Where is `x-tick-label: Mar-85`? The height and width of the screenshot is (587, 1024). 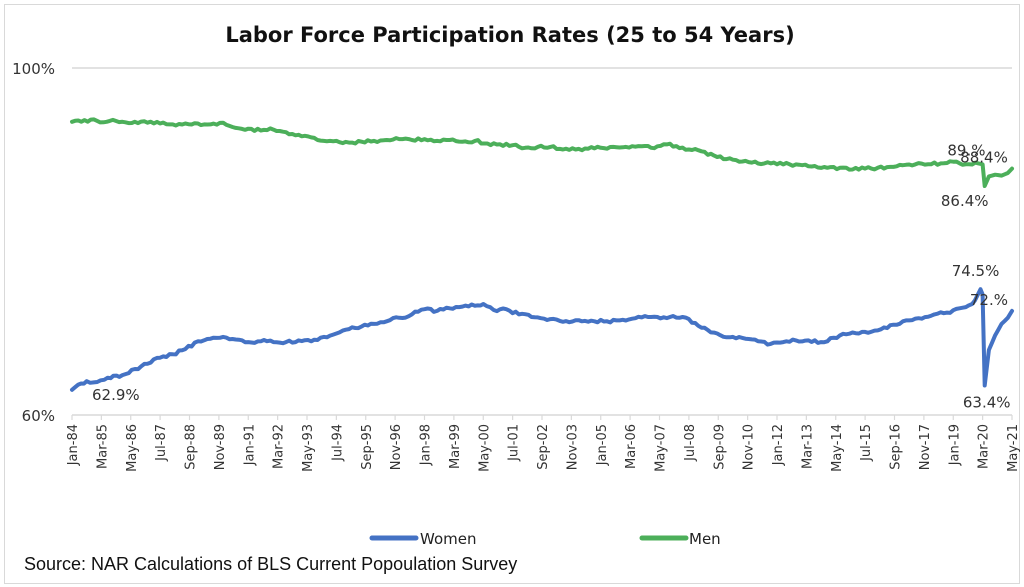 x-tick-label: Mar-85 is located at coordinates (102, 446).